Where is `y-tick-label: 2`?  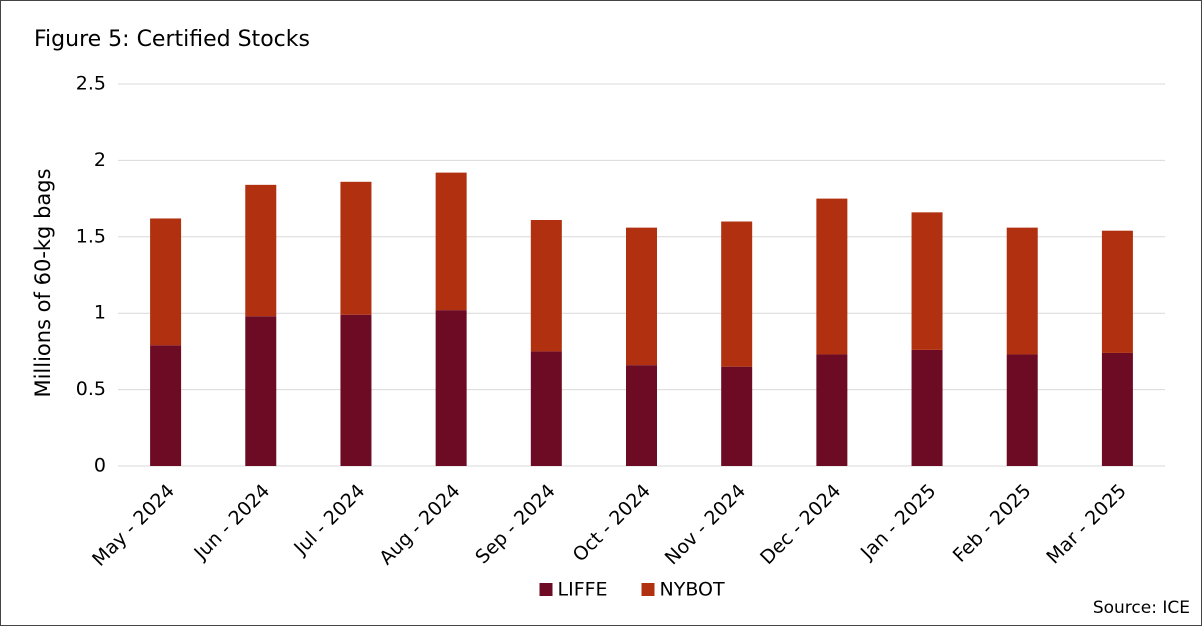
y-tick-label: 2 is located at coordinates (100, 160).